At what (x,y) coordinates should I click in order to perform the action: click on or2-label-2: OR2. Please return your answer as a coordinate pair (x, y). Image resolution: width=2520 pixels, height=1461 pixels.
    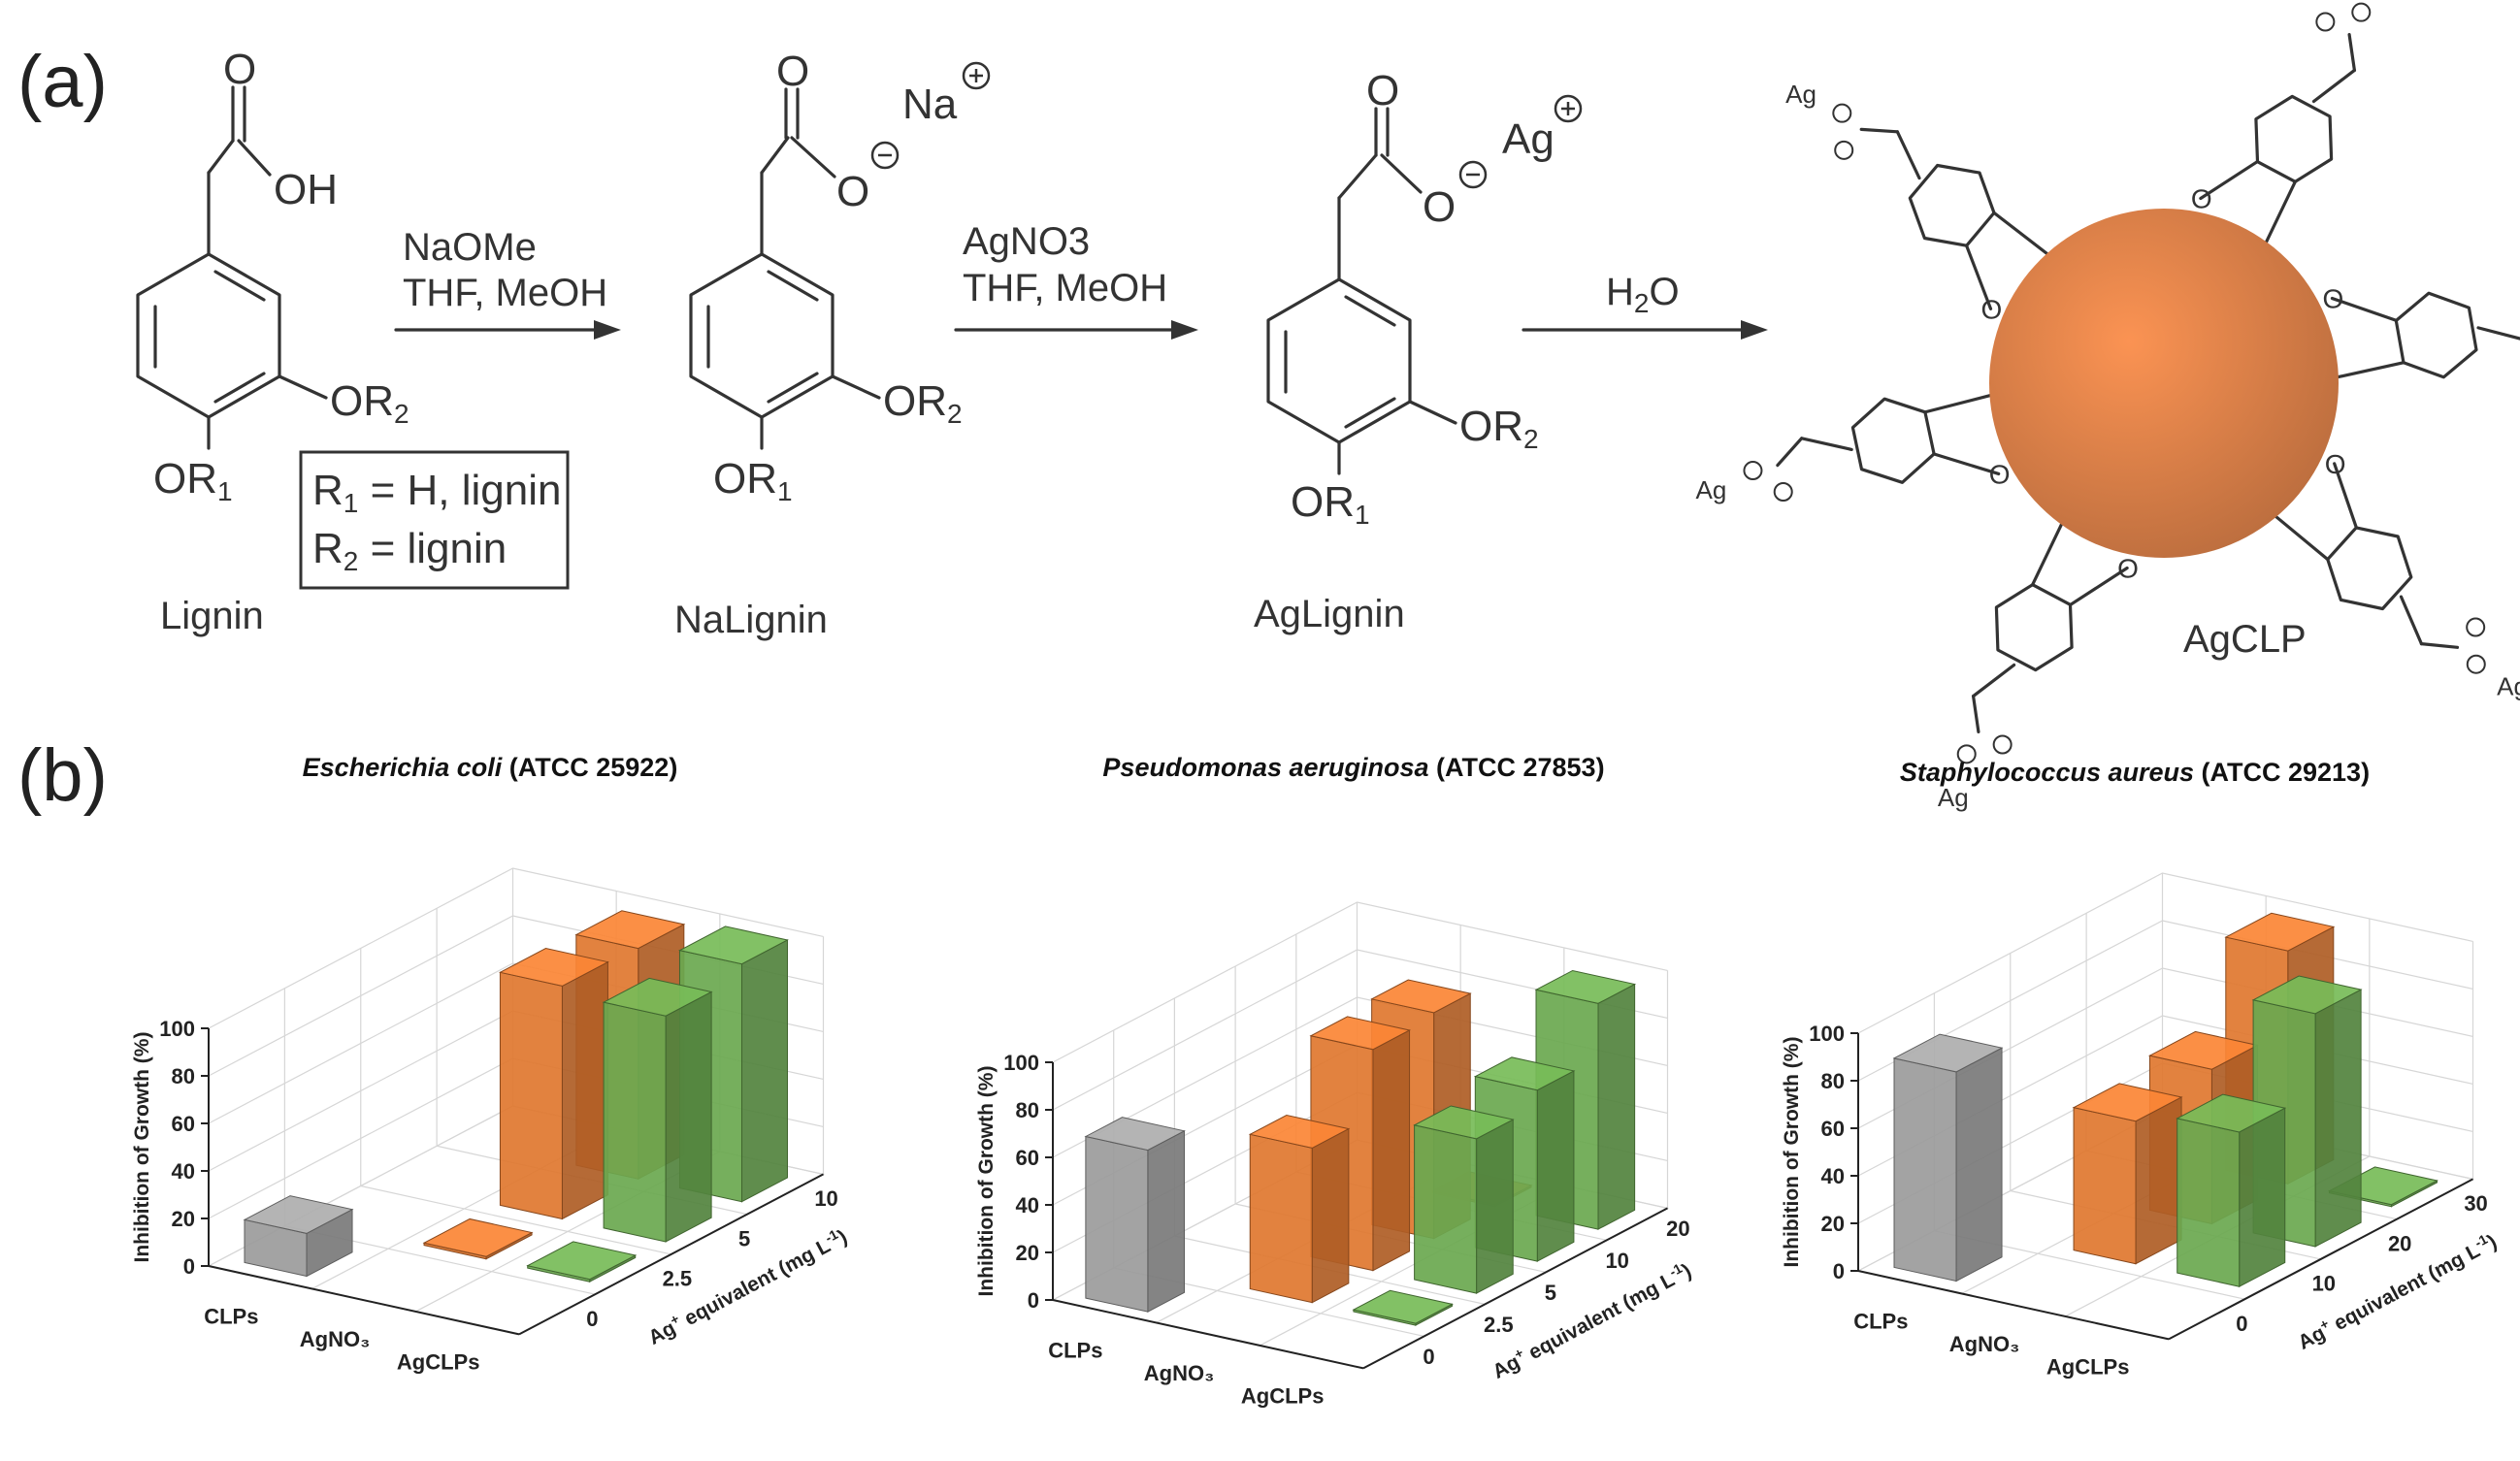
    Looking at the image, I should click on (923, 403).